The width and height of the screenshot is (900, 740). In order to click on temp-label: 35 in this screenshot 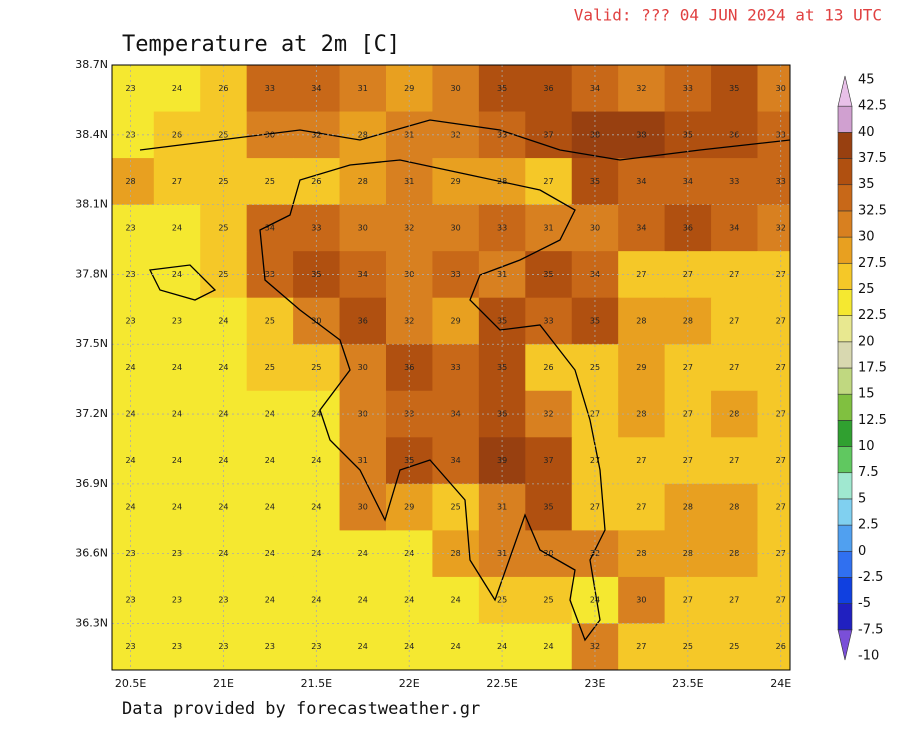, I will do `click(502, 367)`.